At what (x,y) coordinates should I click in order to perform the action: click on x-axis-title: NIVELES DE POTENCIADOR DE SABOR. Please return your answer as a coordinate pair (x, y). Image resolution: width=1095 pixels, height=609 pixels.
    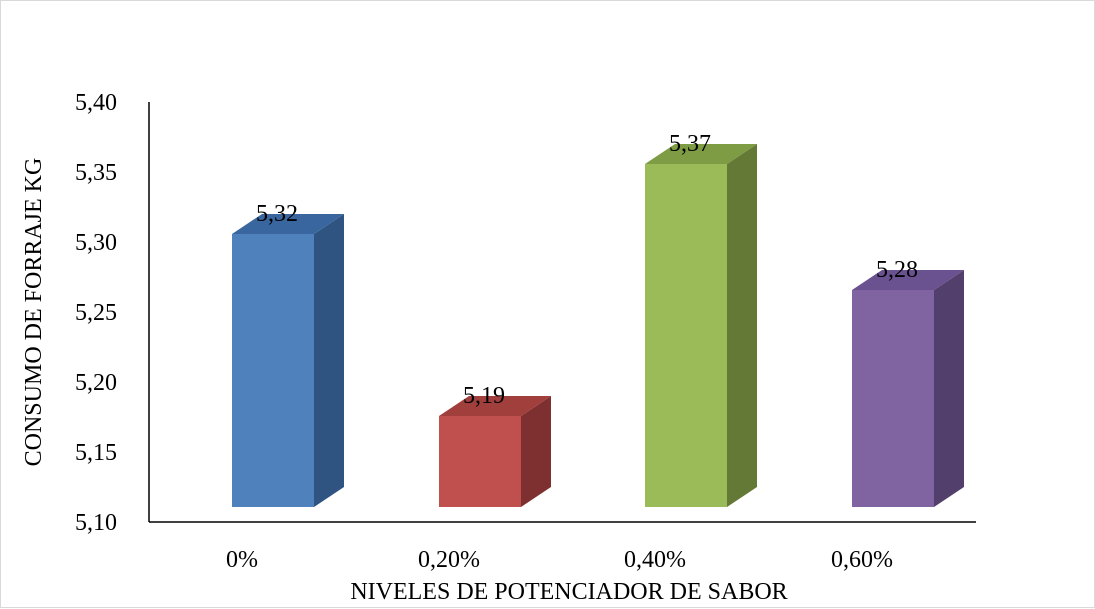
    Looking at the image, I should click on (568, 592).